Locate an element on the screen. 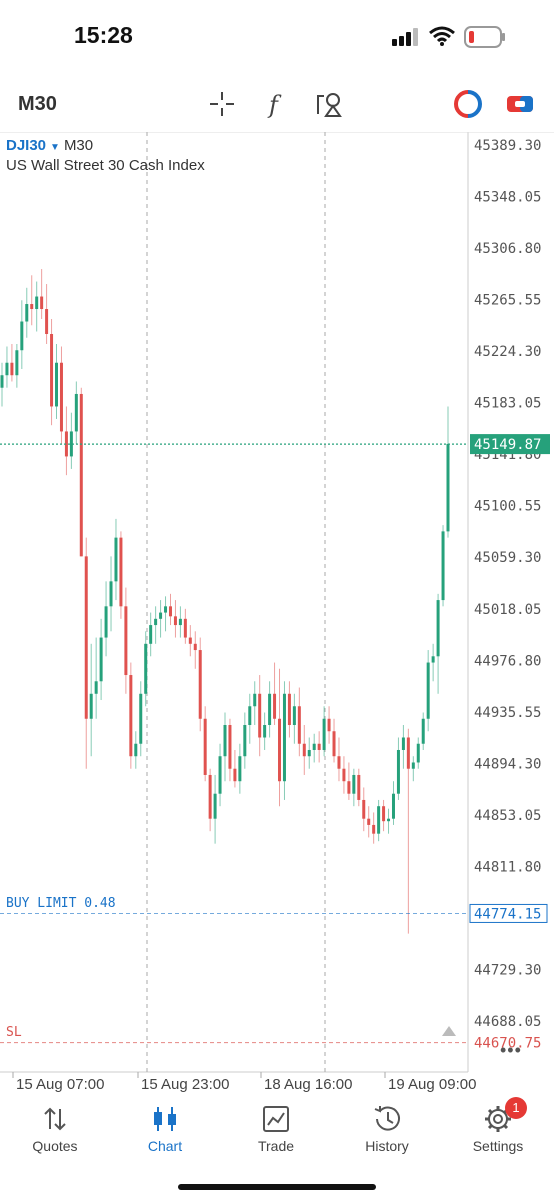 The height and width of the screenshot is (1200, 554). tab-history: History is located at coordinates (387, 1130).